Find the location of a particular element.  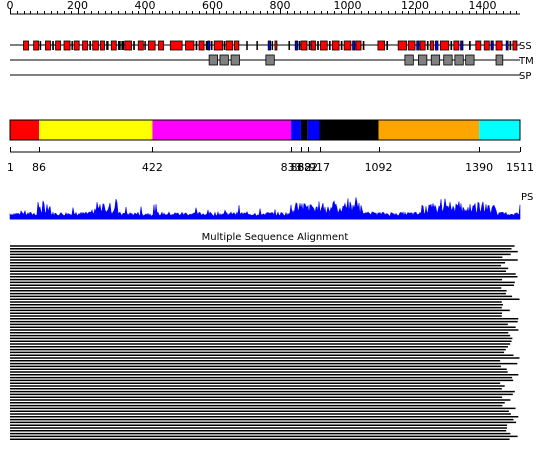

domain-boundary-label: 86 is located at coordinates (39, 167).